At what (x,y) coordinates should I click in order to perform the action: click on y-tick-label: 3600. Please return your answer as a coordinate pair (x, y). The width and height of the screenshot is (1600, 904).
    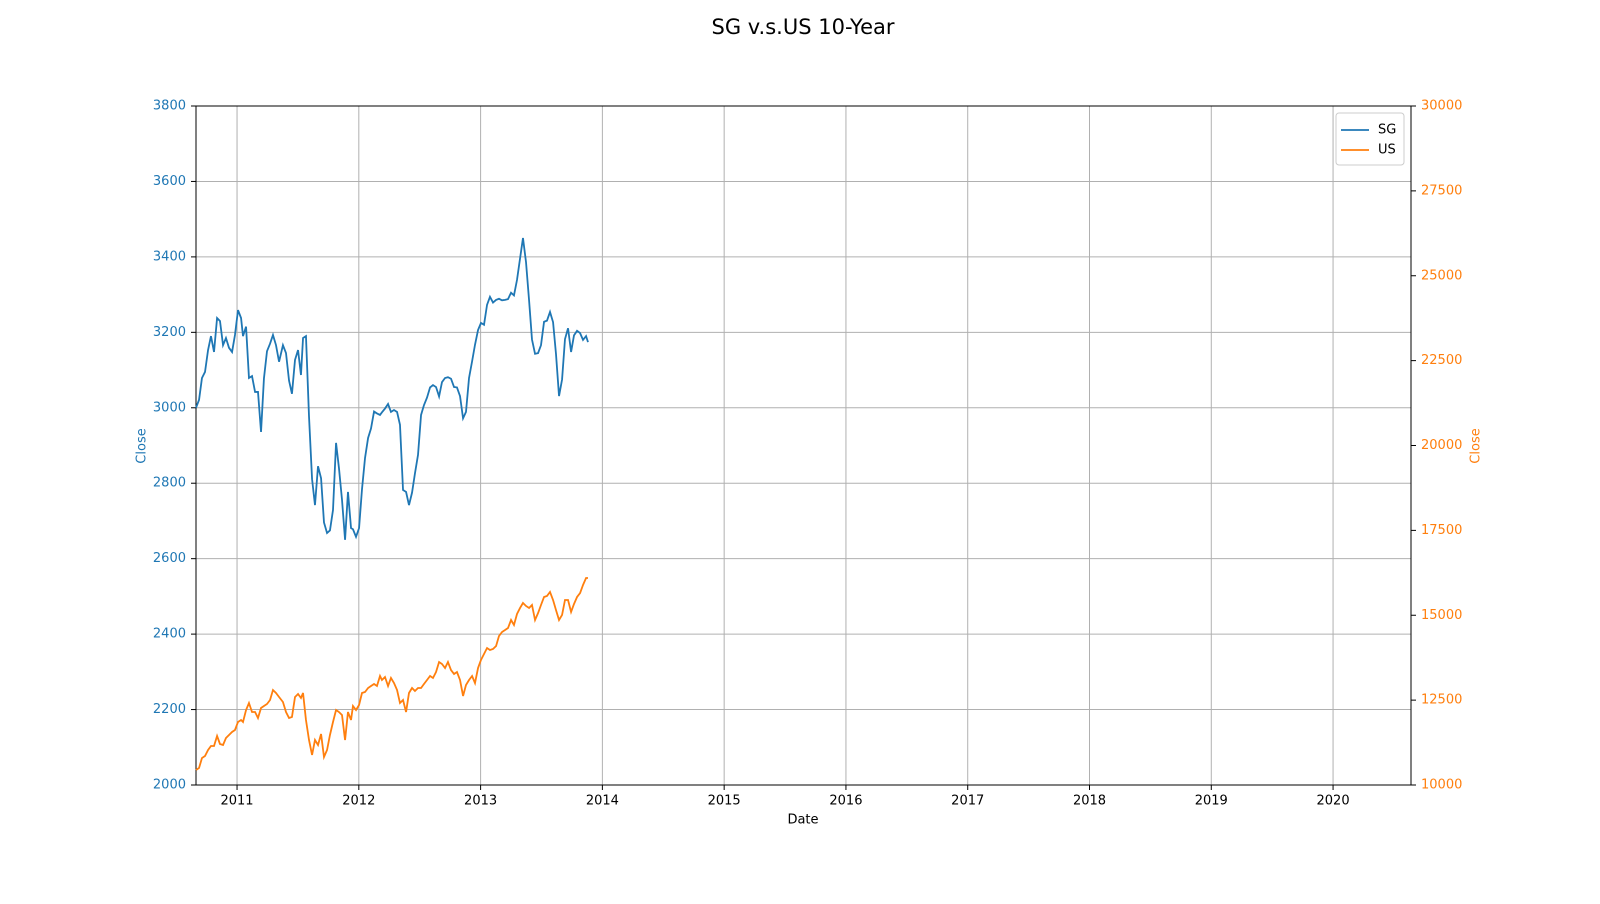
    Looking at the image, I should click on (169, 181).